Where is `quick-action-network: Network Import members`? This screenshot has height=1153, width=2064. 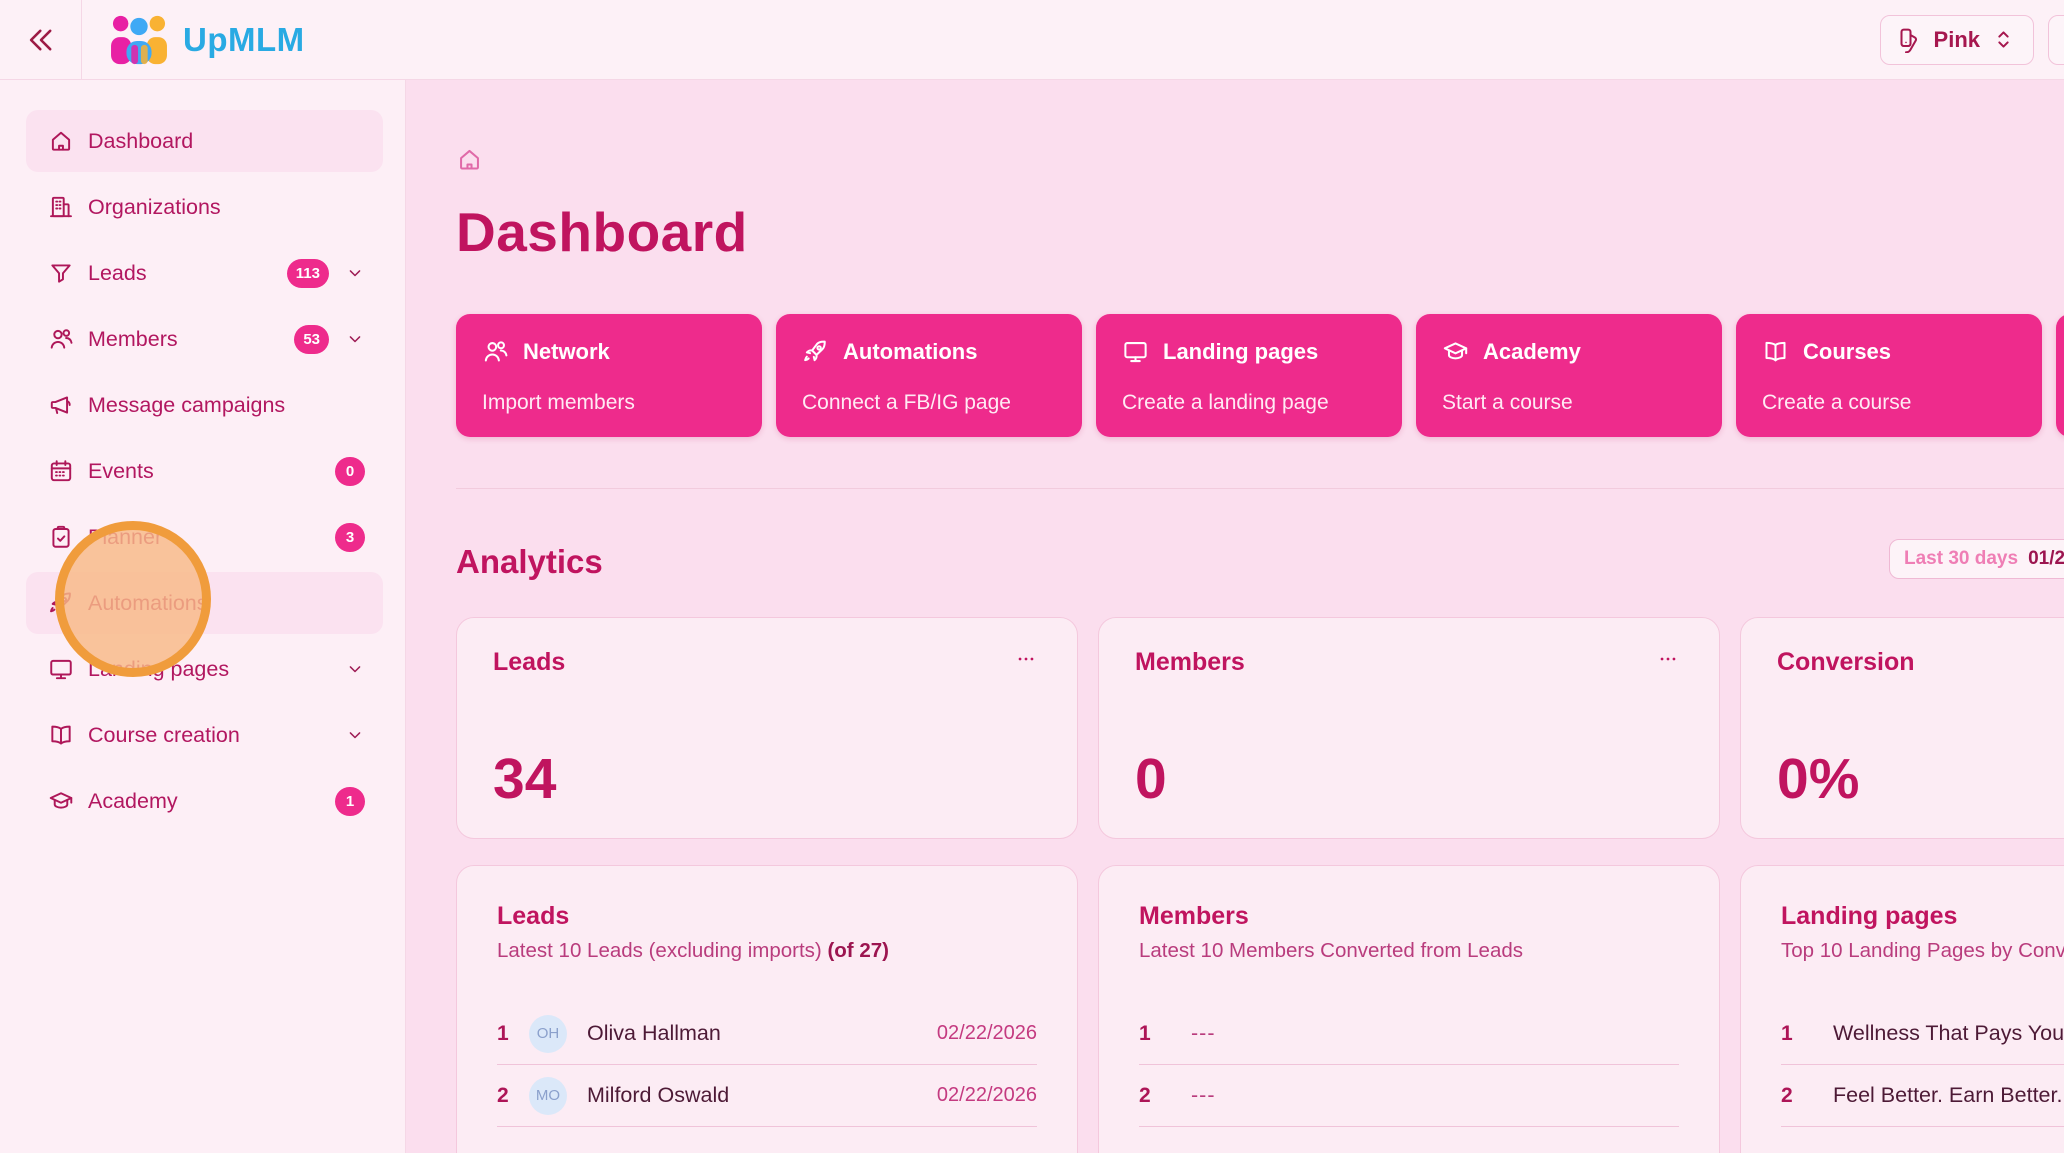
quick-action-network: Network Import members is located at coordinates (609, 375).